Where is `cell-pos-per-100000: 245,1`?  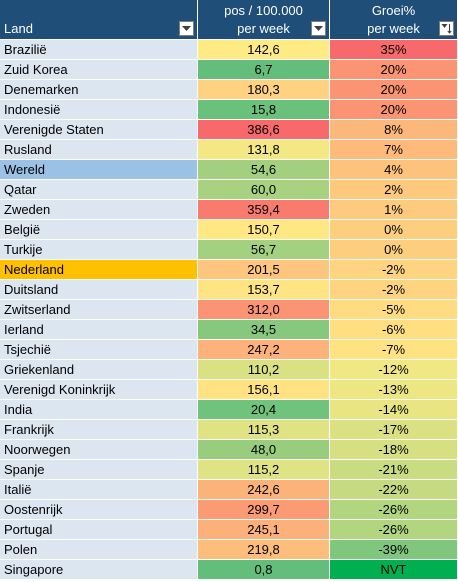
cell-pos-per-100000: 245,1 is located at coordinates (264, 529).